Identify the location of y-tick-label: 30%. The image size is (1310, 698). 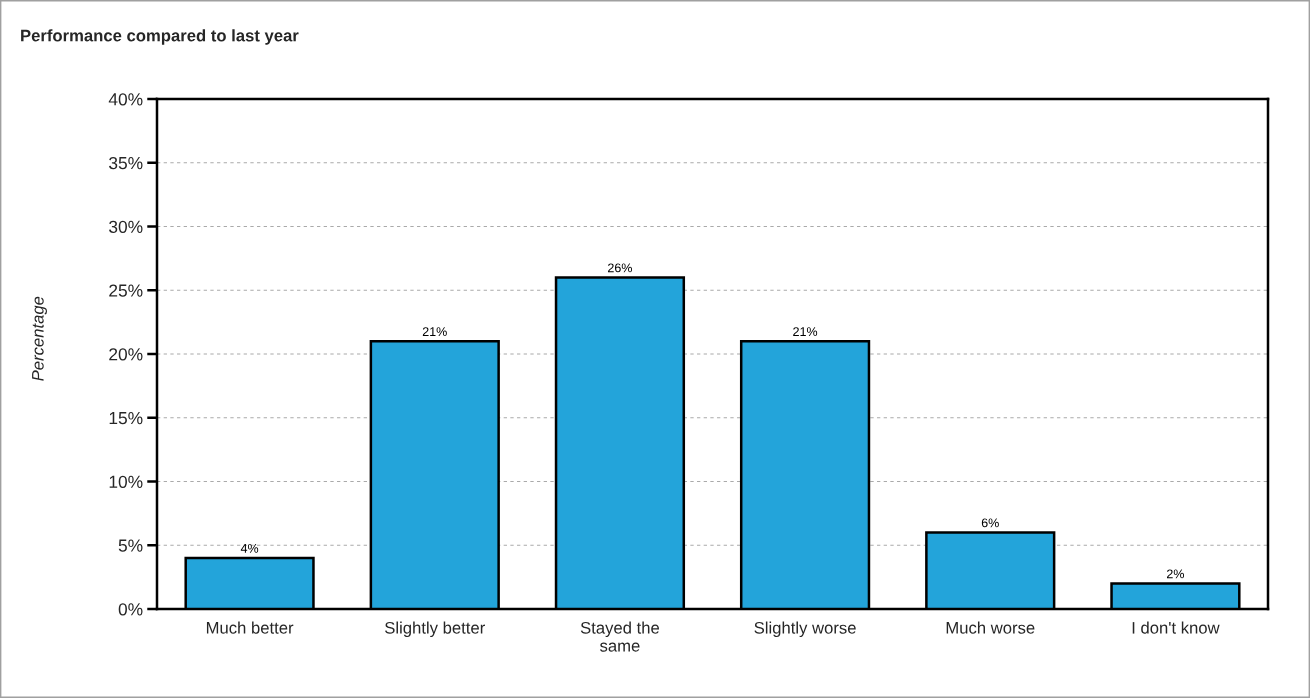
(126, 226).